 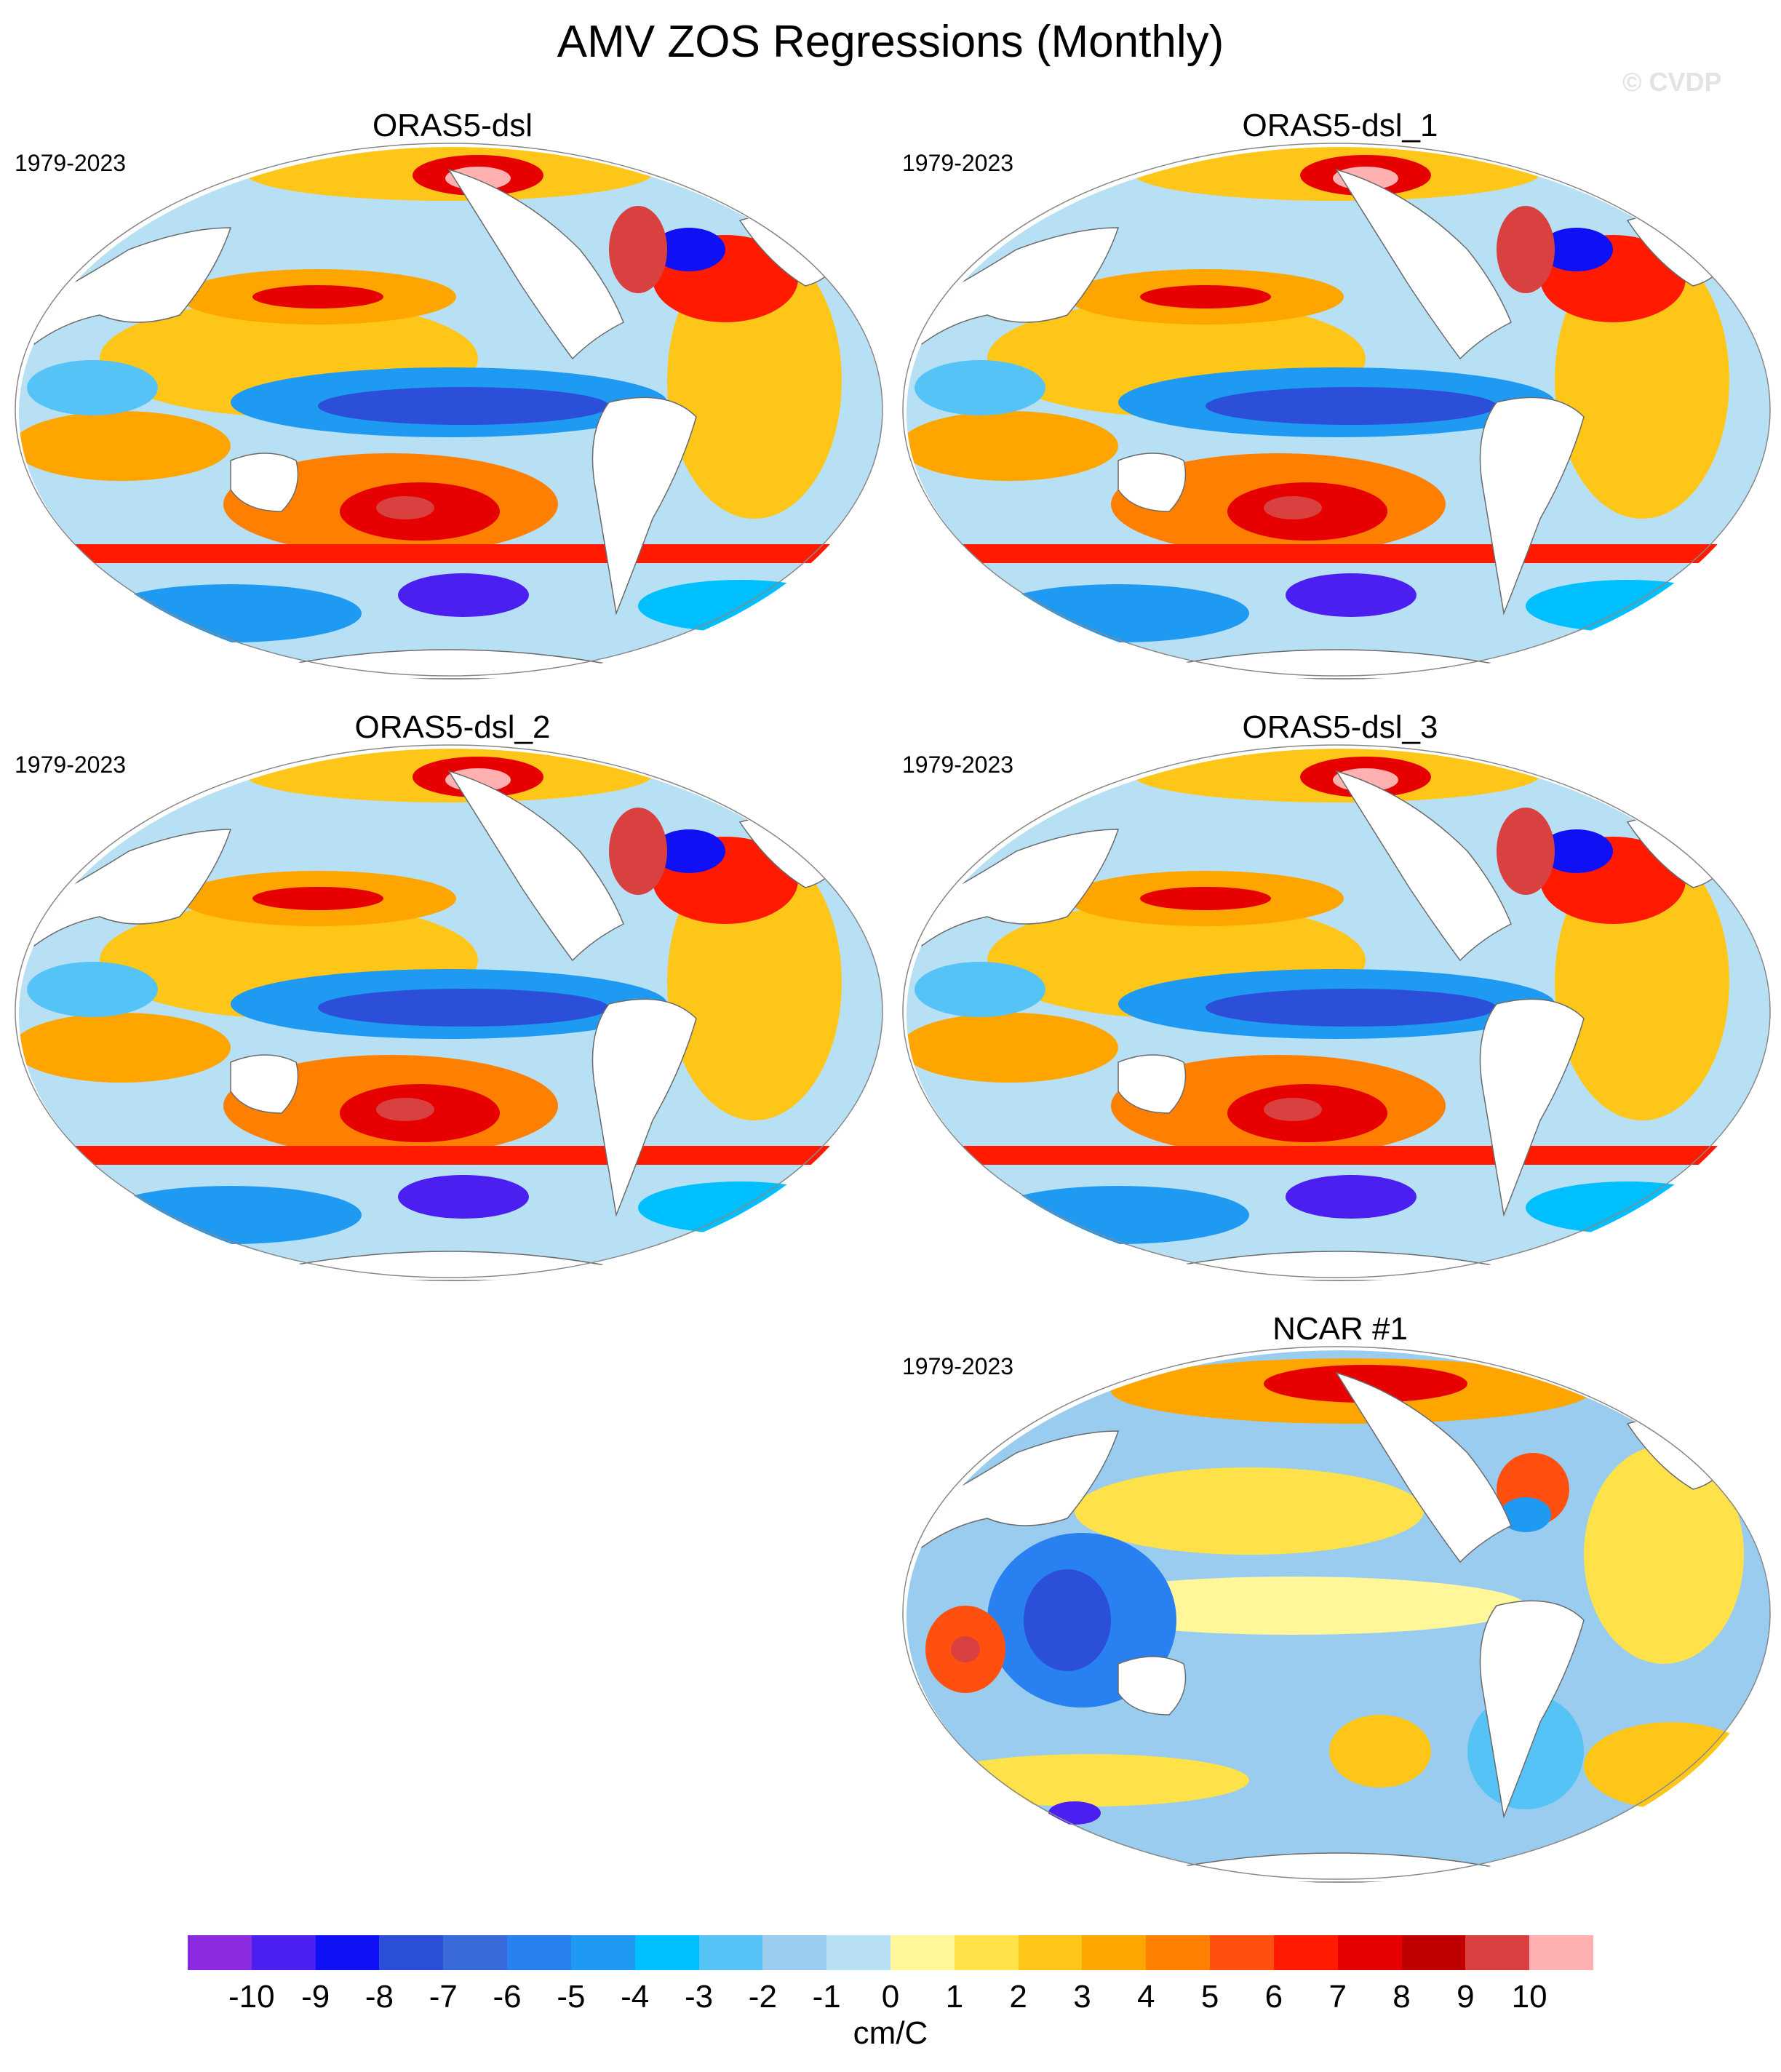 What do you see at coordinates (443, 1997) in the screenshot?
I see `colorbar-tick-label: -7` at bounding box center [443, 1997].